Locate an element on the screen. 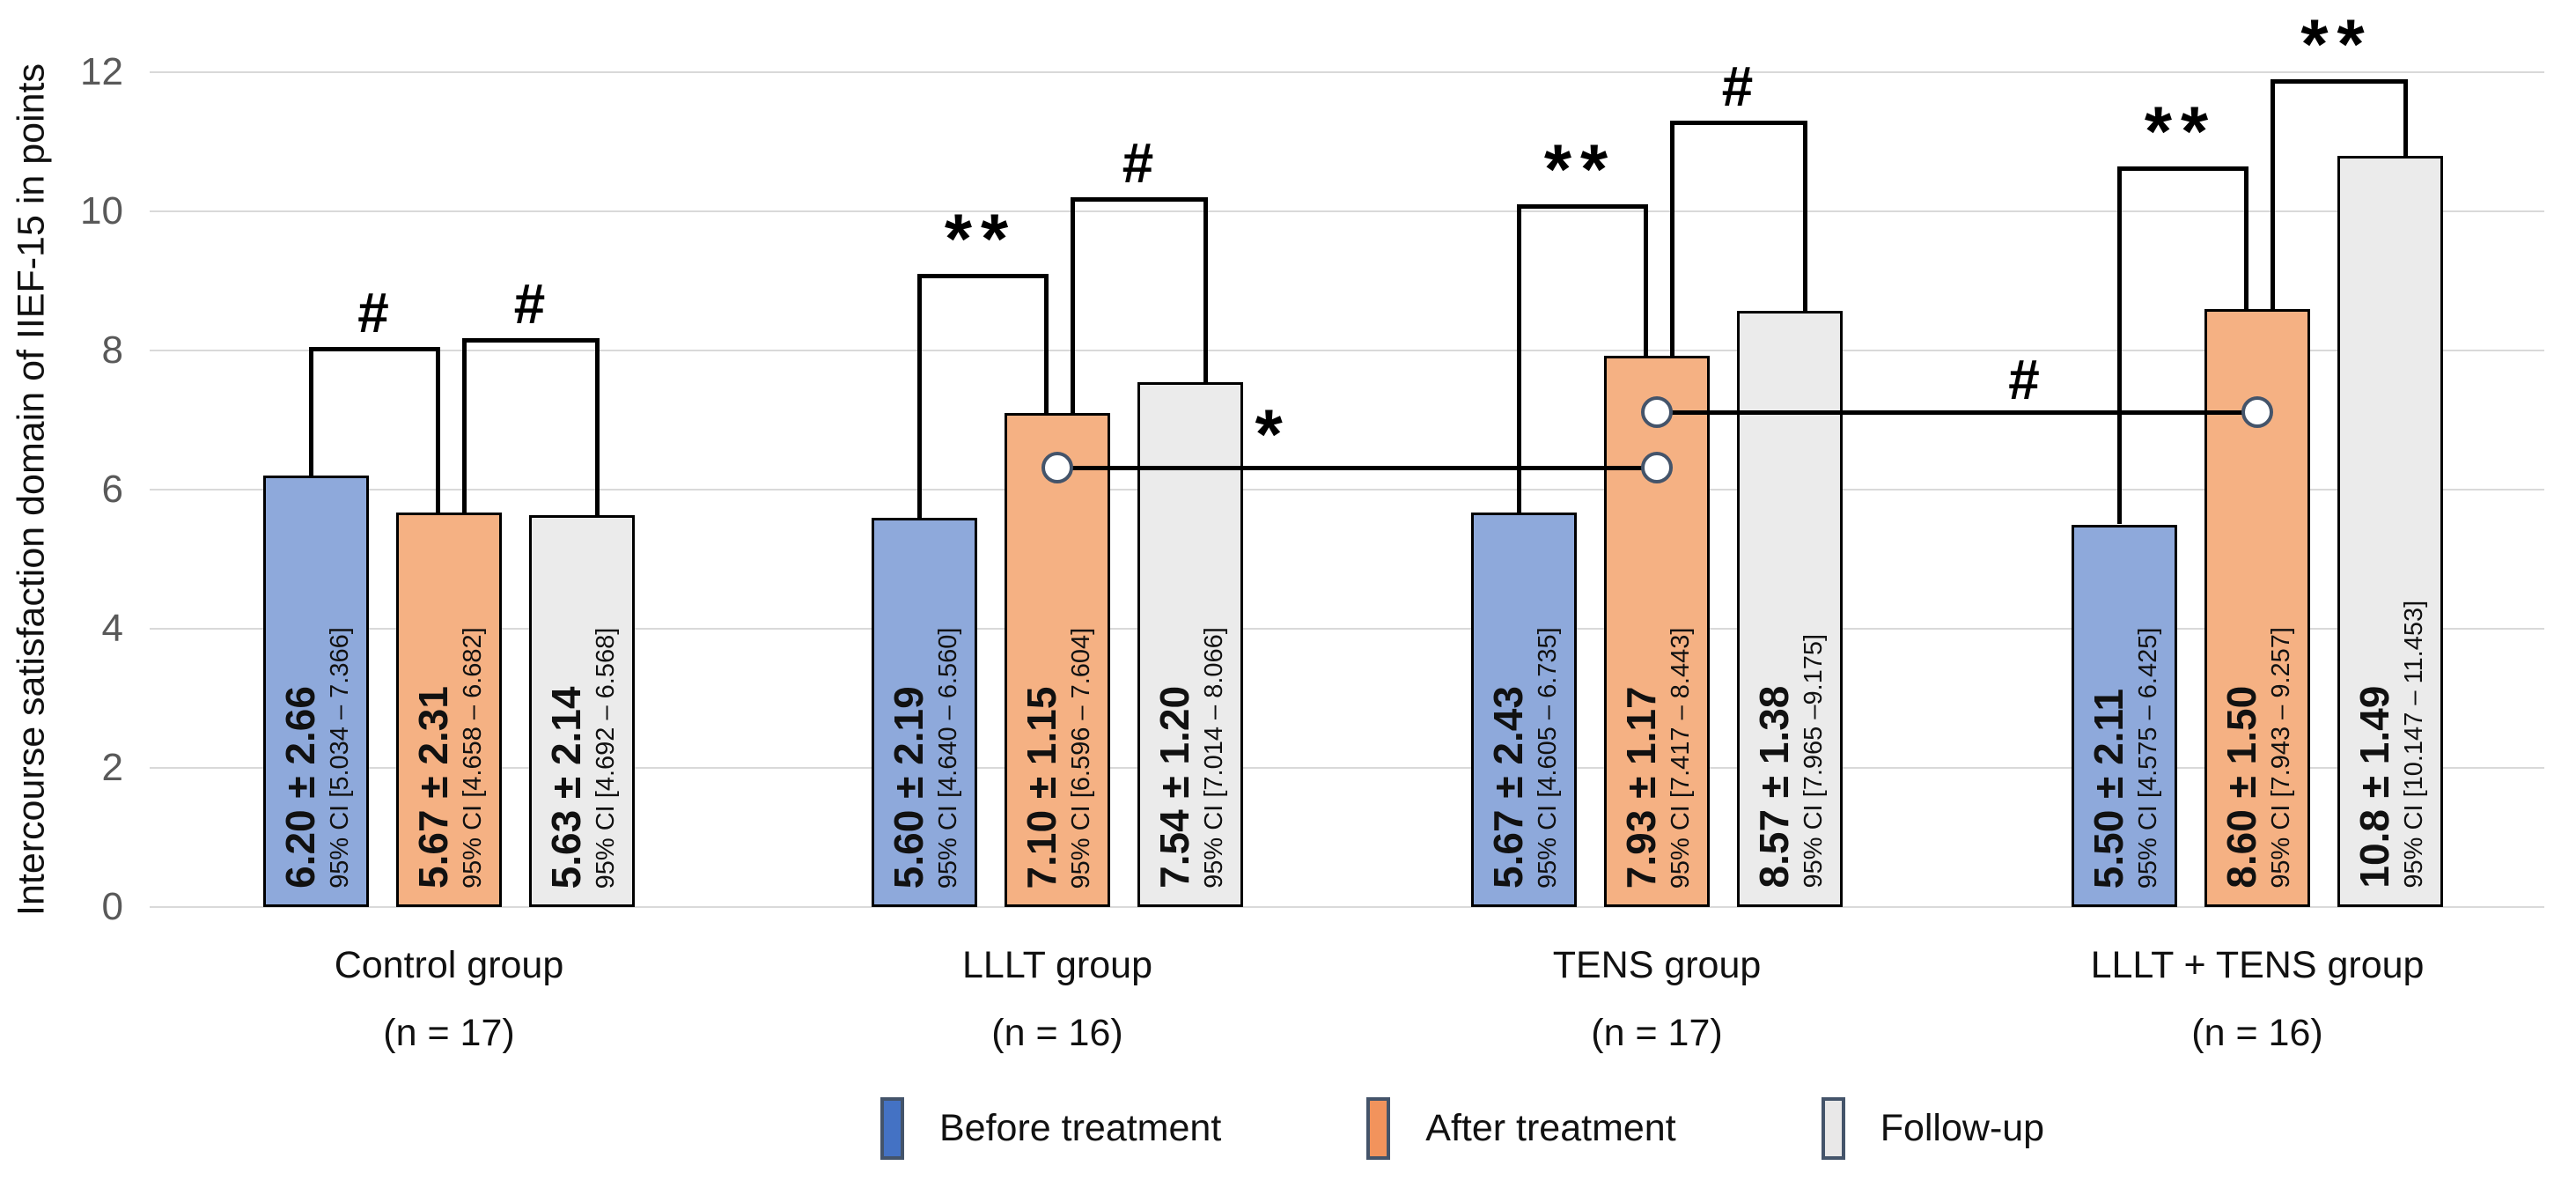  bar-ci-label: 95% CI [10.147 – 11.453] is located at coordinates (2414, 745).